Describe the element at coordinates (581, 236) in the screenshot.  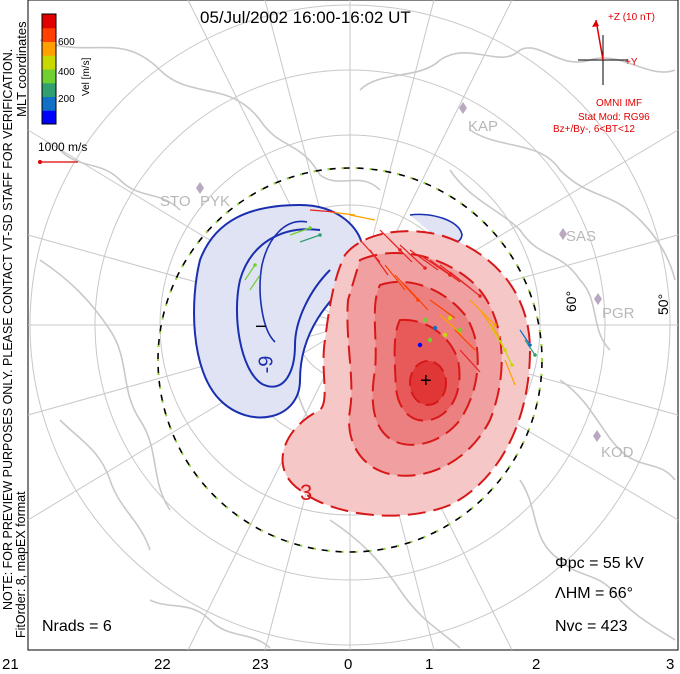
I see `station-sas: SAS` at that location.